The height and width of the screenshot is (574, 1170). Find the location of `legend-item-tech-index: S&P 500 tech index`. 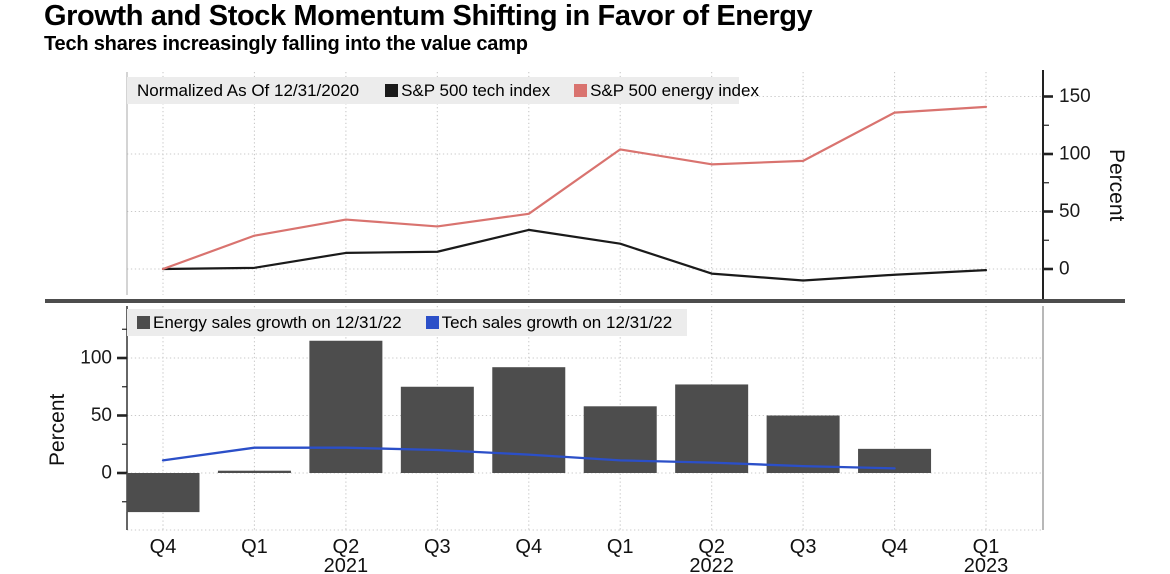

legend-item-tech-index: S&P 500 tech index is located at coordinates (467, 91).